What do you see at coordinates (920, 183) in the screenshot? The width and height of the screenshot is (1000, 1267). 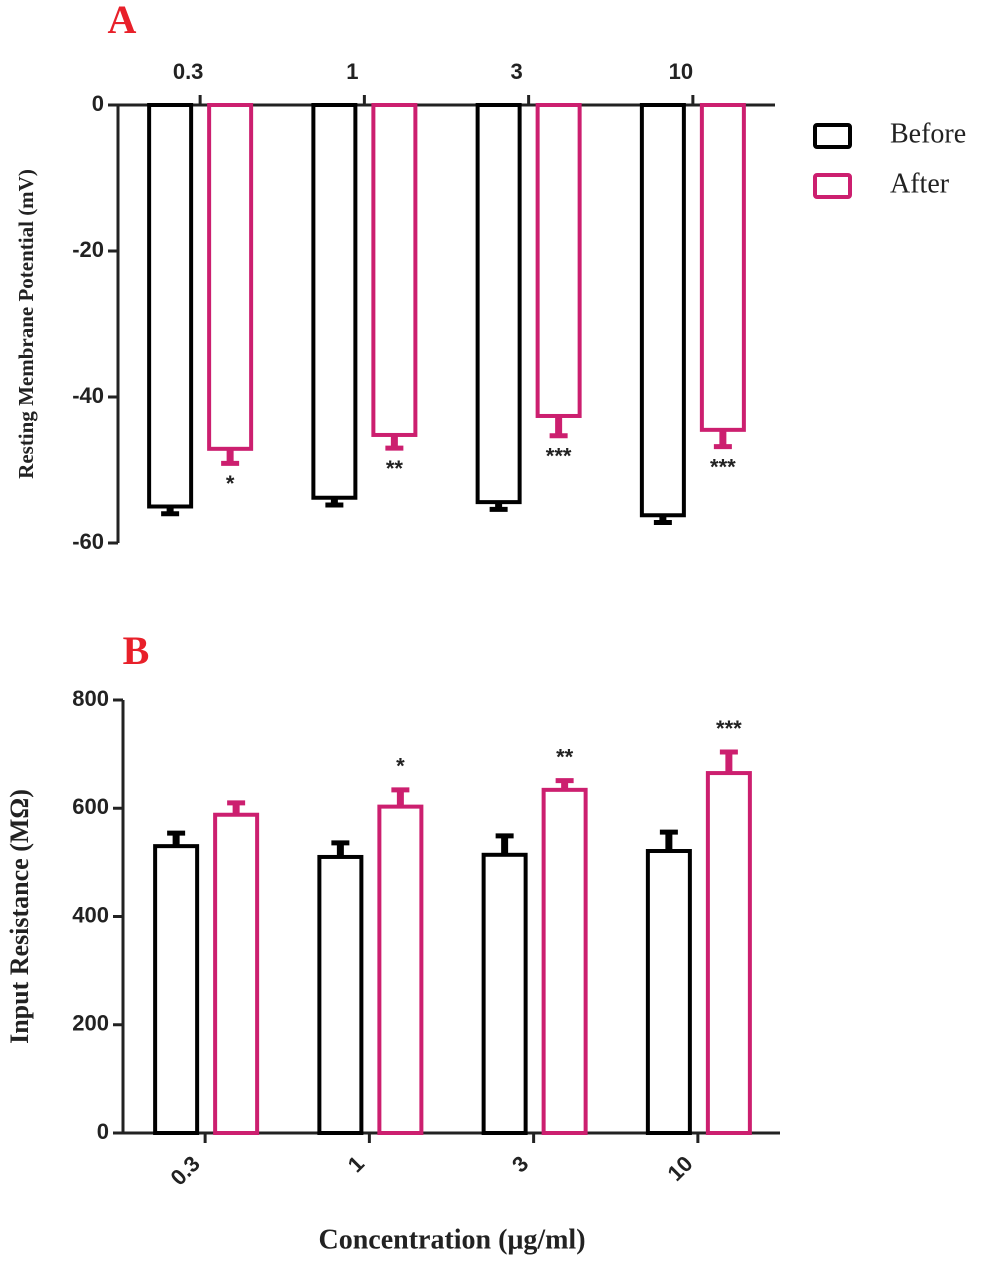 I see `legend-label: After` at bounding box center [920, 183].